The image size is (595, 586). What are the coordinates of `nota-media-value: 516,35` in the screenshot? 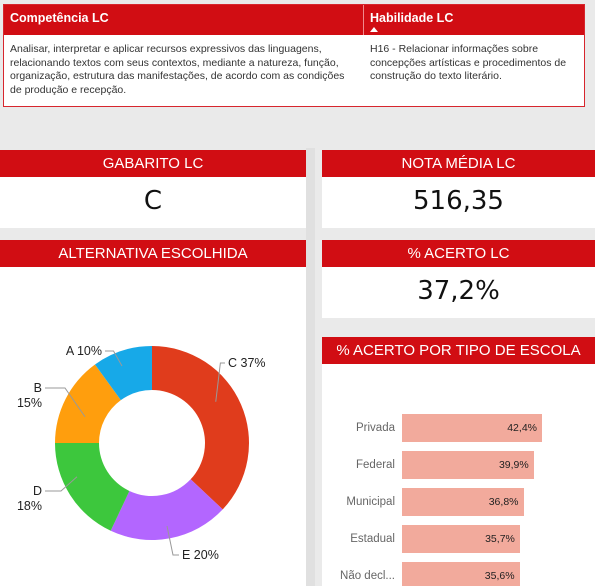 It's located at (458, 201).